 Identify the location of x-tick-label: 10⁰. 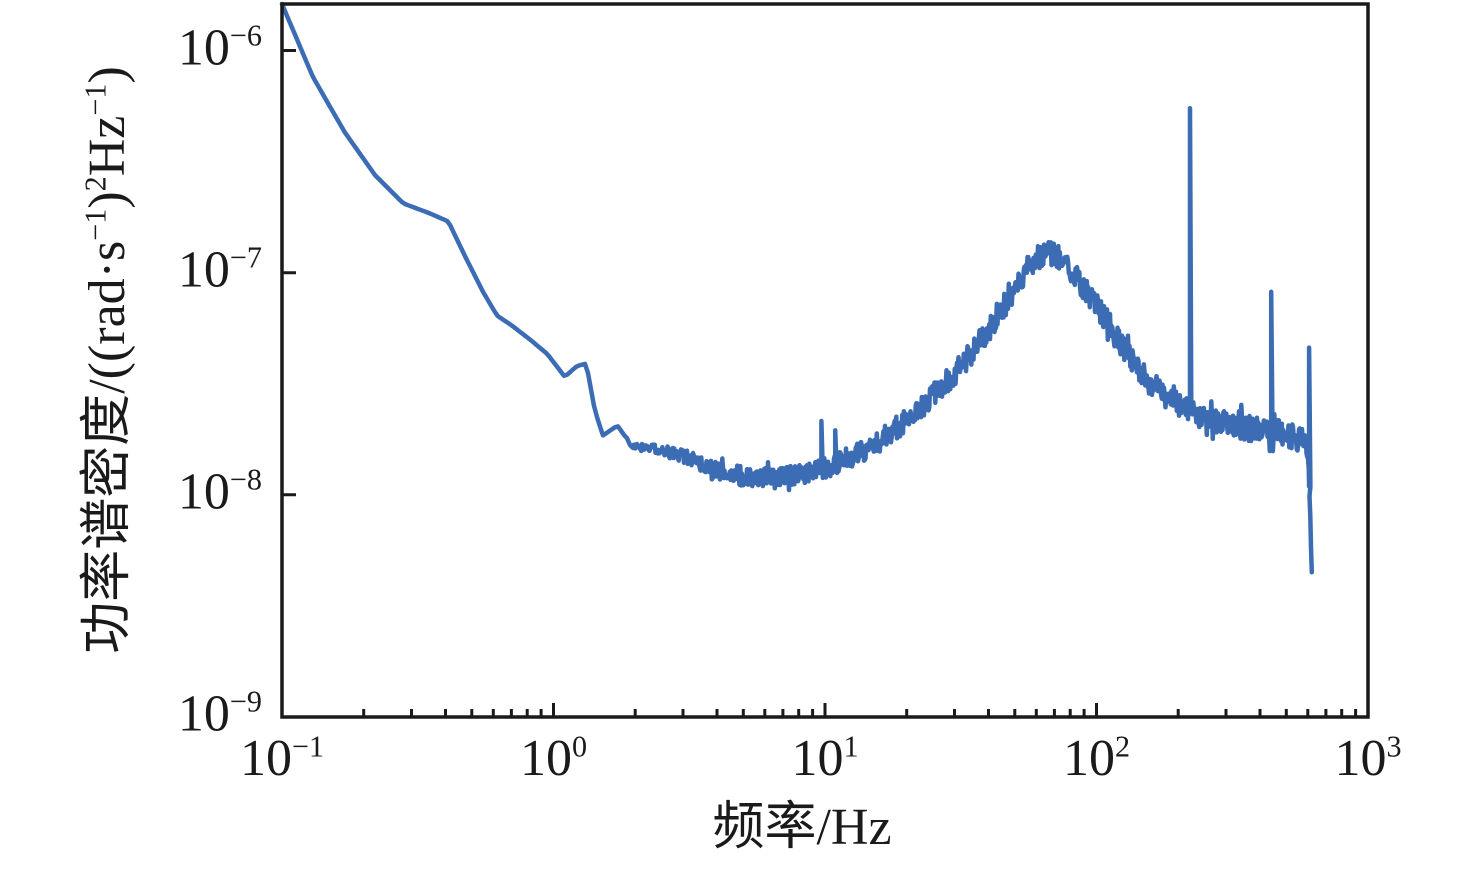
(553, 758).